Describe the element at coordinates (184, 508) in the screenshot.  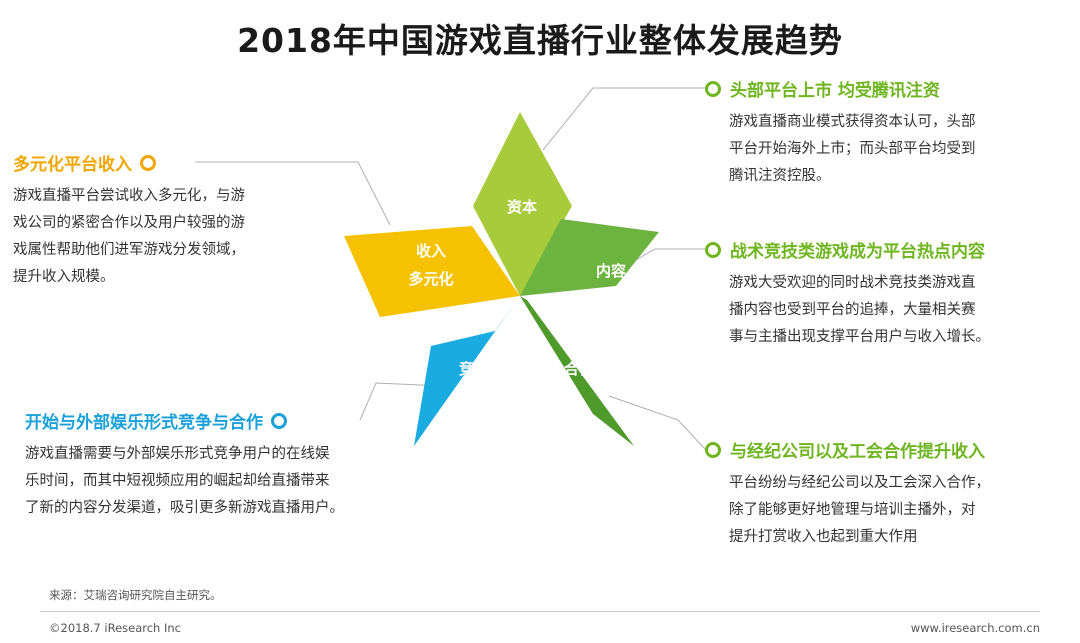
I see `trend-compete-line: 了新的内容分发渠道，吸引更多新游戏直播用户。` at that location.